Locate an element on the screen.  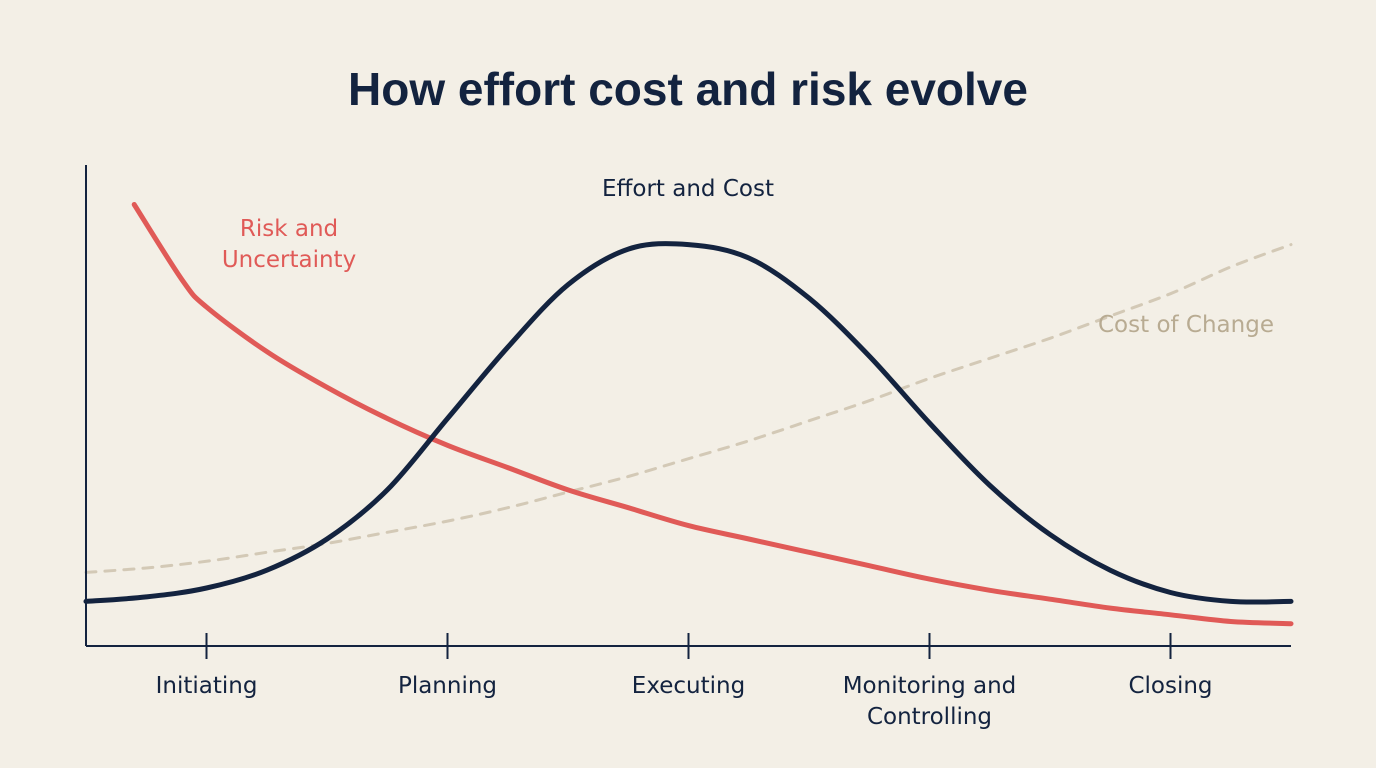
series-label-risk-and-uncertainty-line-1: Risk and is located at coordinates (289, 229).